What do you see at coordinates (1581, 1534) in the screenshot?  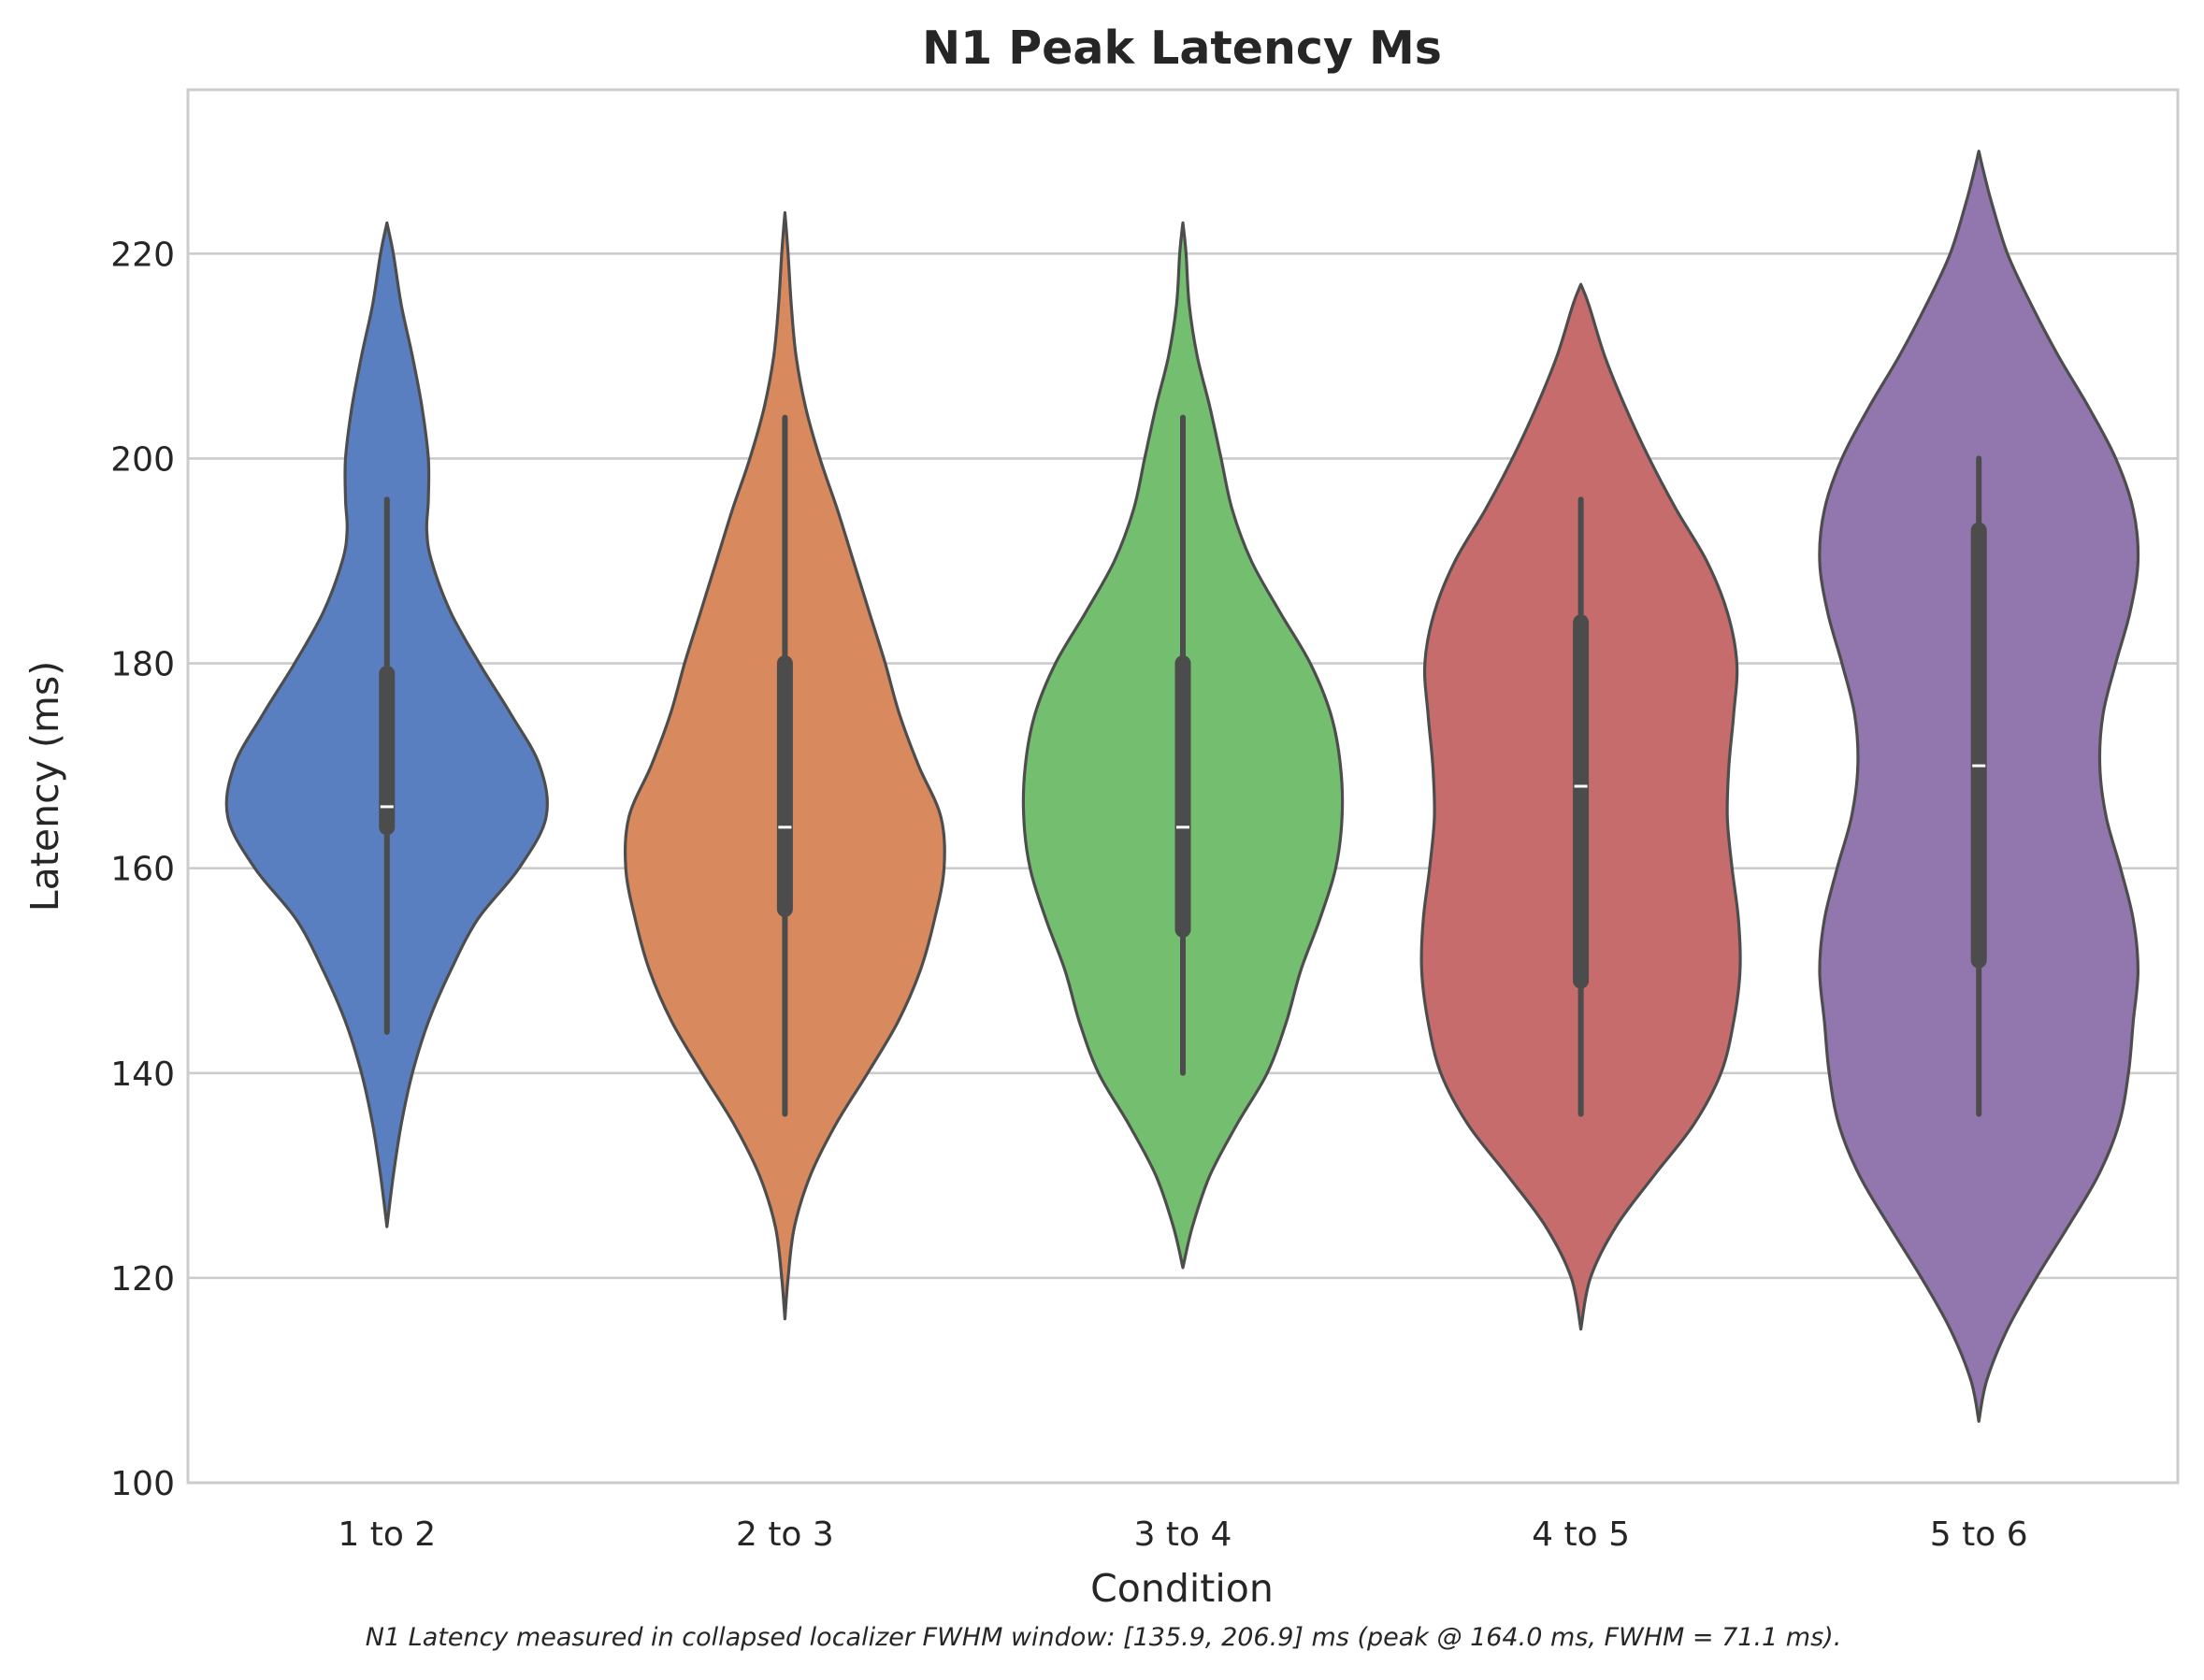 I see `x-tick-label: 4 to 5` at bounding box center [1581, 1534].